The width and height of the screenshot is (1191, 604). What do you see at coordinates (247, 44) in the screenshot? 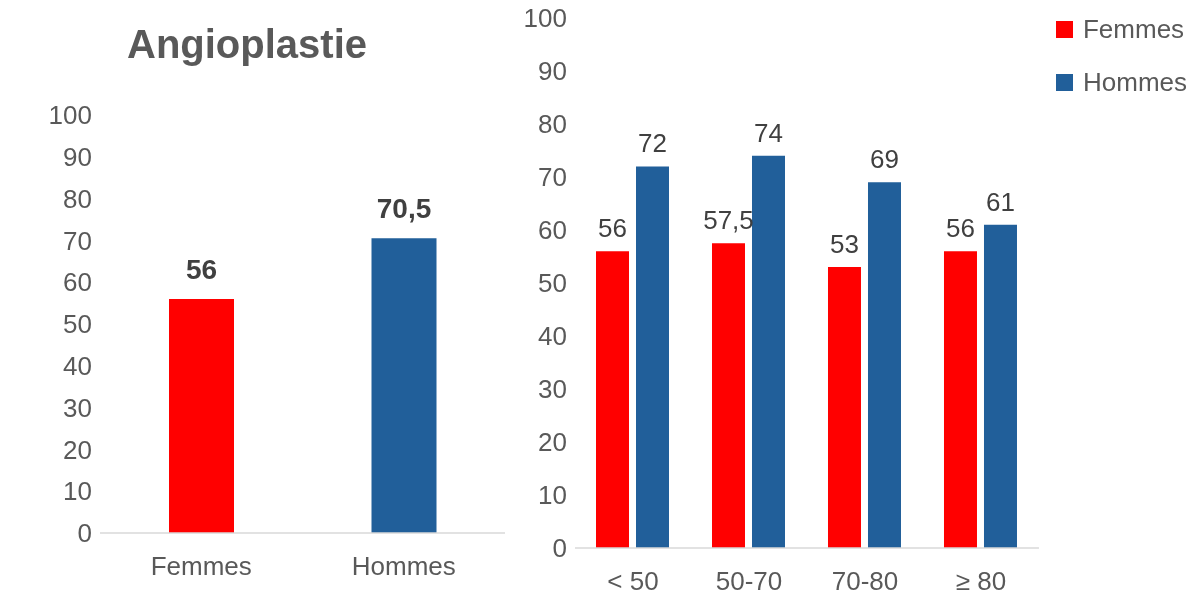
I see `chart-title: Angioplastie` at bounding box center [247, 44].